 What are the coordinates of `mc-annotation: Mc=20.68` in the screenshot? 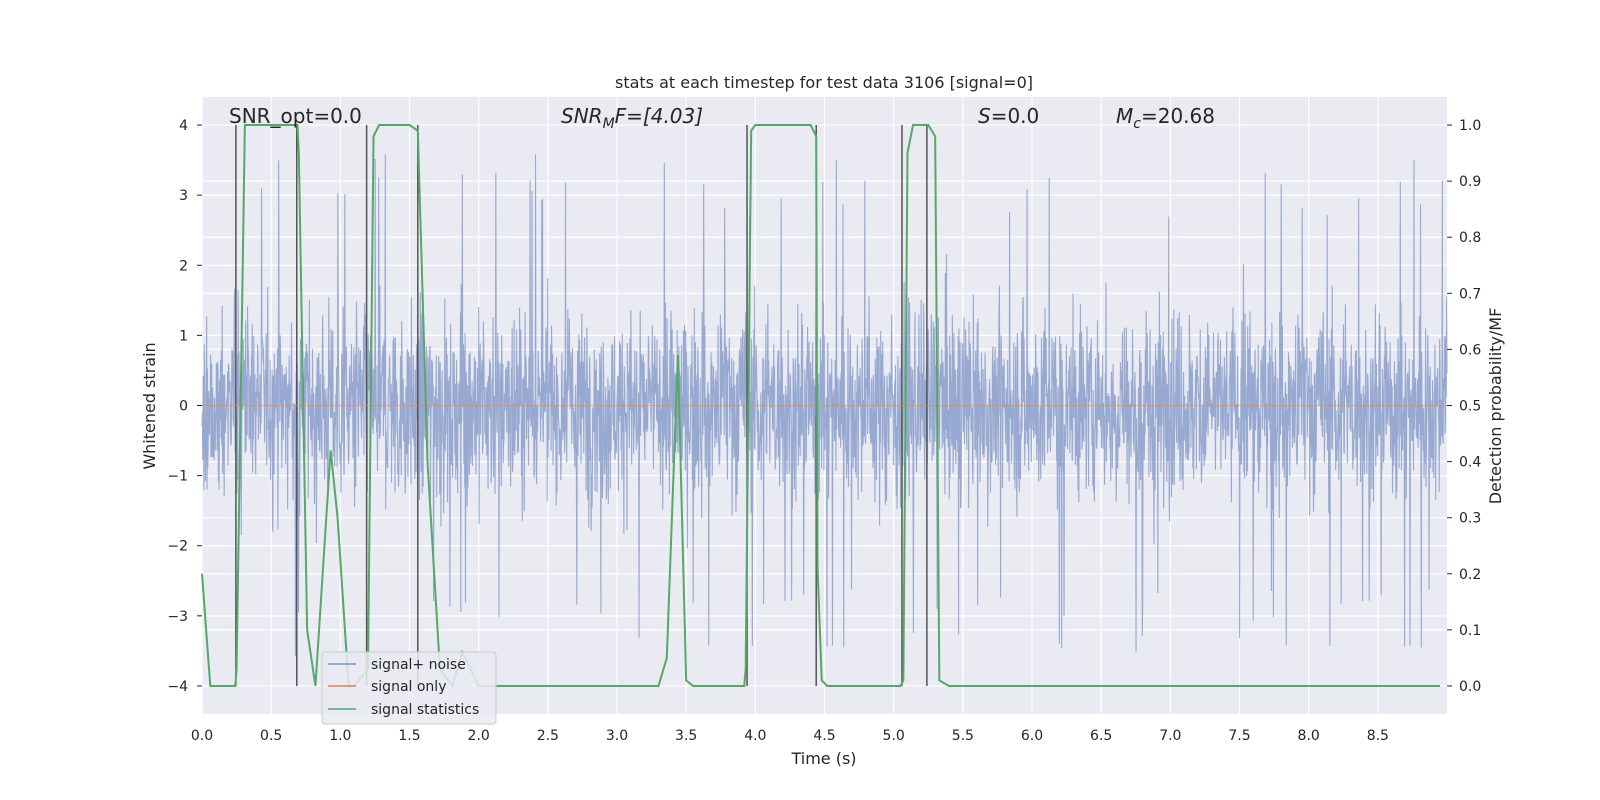 It's located at (1165, 118).